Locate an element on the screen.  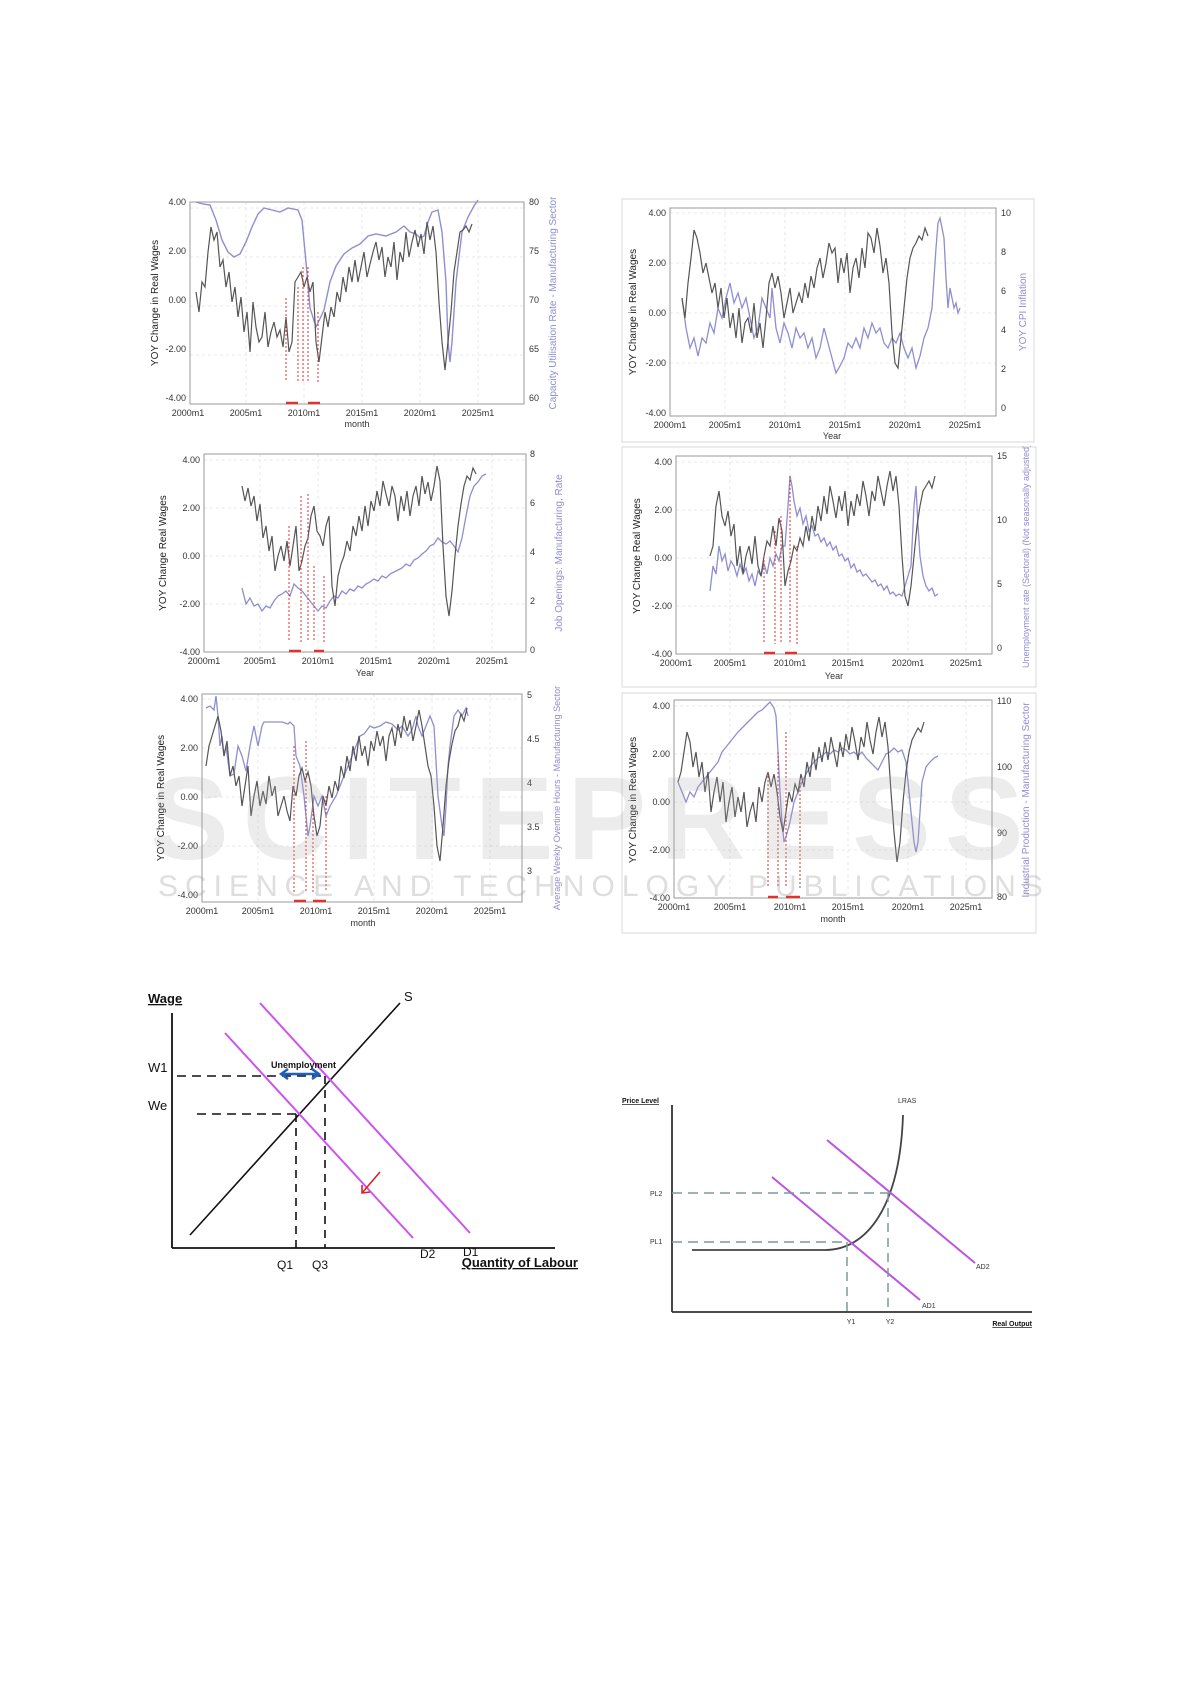
y1-label: Y1 is located at coordinates (851, 1322).